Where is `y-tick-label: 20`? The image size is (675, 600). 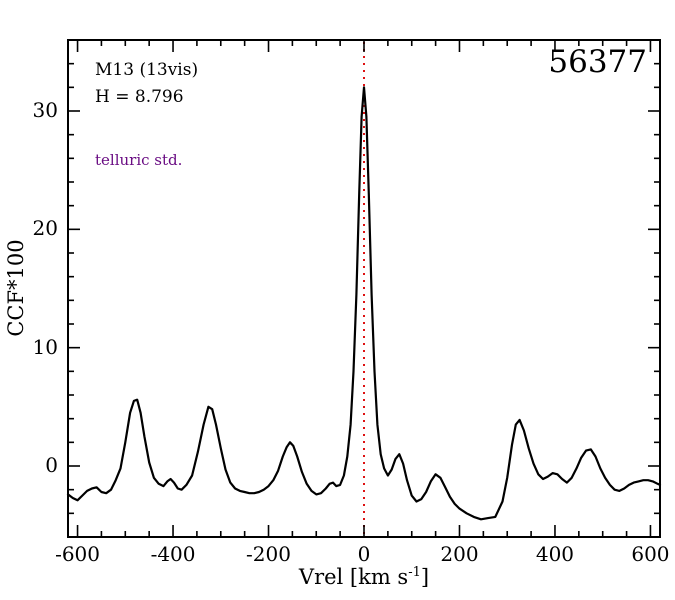 y-tick-label: 20 is located at coordinates (45, 228).